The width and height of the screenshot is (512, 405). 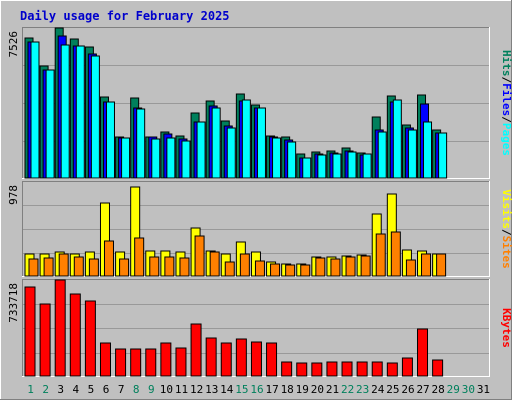 What do you see at coordinates (332, 389) in the screenshot?
I see `x-tick-label: 21` at bounding box center [332, 389].